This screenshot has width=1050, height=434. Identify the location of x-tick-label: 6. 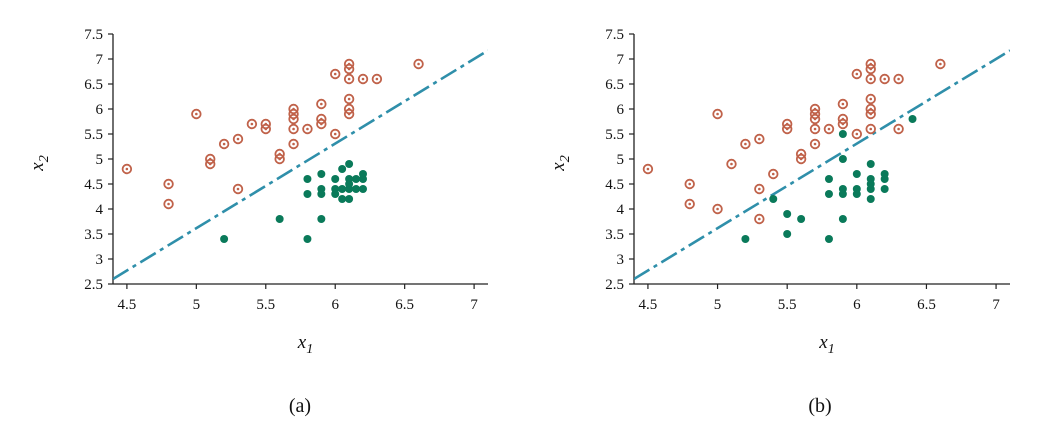
(335, 305).